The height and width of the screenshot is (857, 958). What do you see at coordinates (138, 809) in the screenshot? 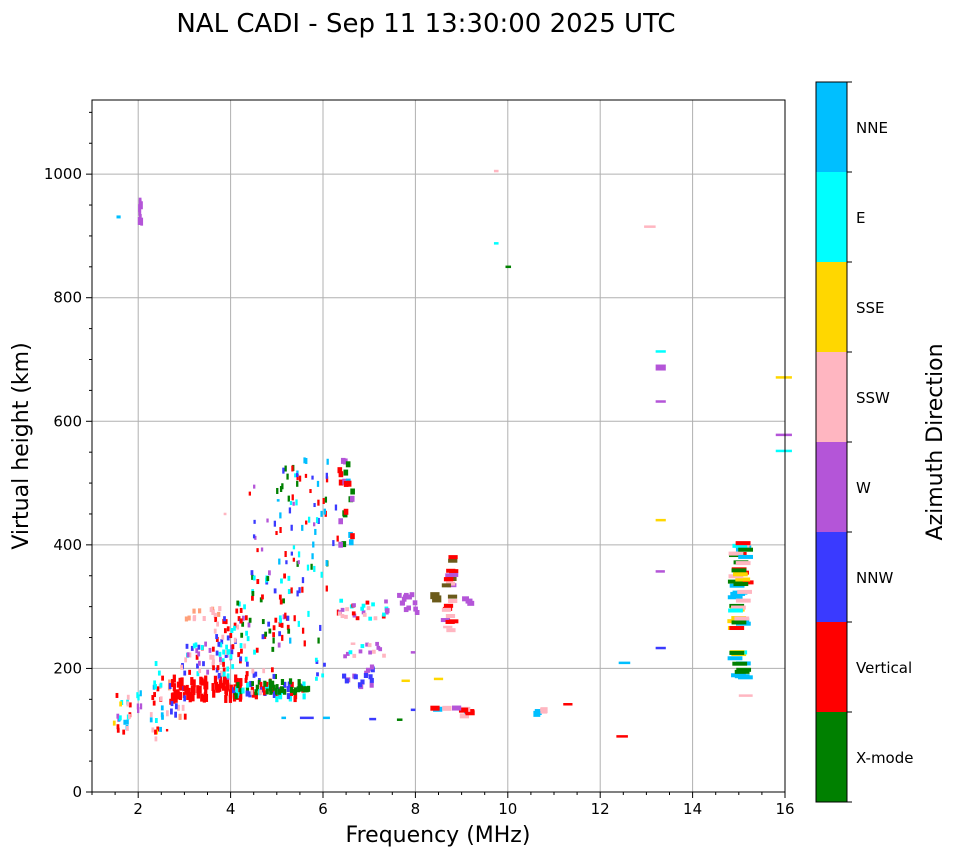
I see `x-tick-label: 2` at bounding box center [138, 809].